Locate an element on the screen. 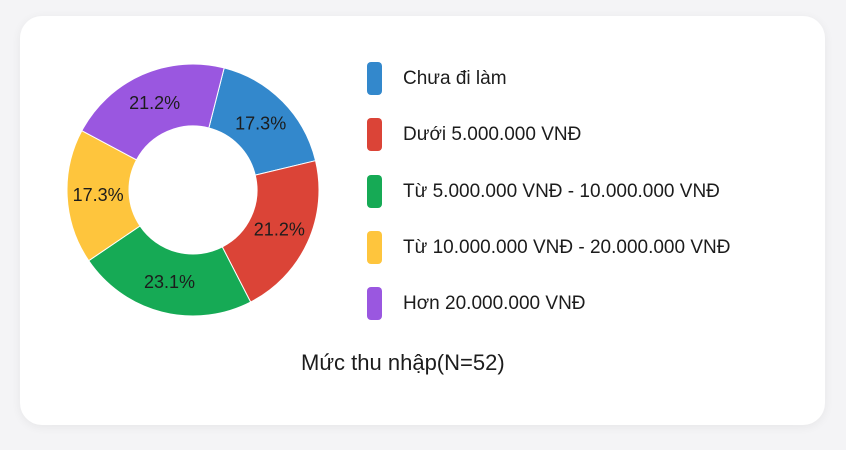 The width and height of the screenshot is (846, 450). legend-label: Hơn 20.000.000 VNĐ is located at coordinates (494, 303).